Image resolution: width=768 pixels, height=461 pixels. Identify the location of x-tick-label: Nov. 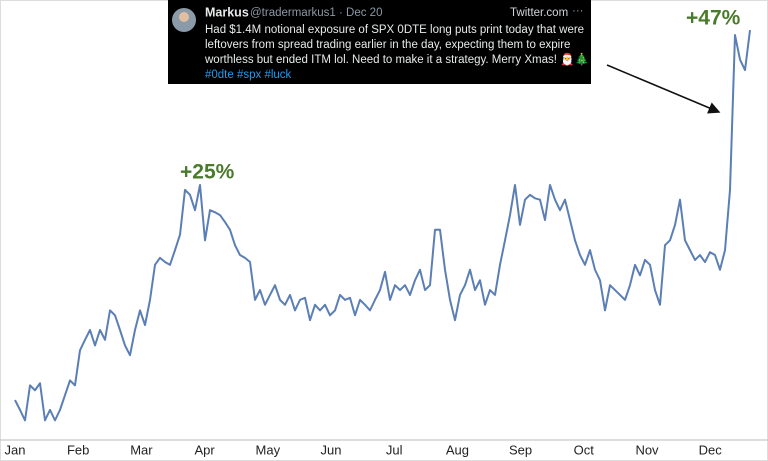
(647, 449).